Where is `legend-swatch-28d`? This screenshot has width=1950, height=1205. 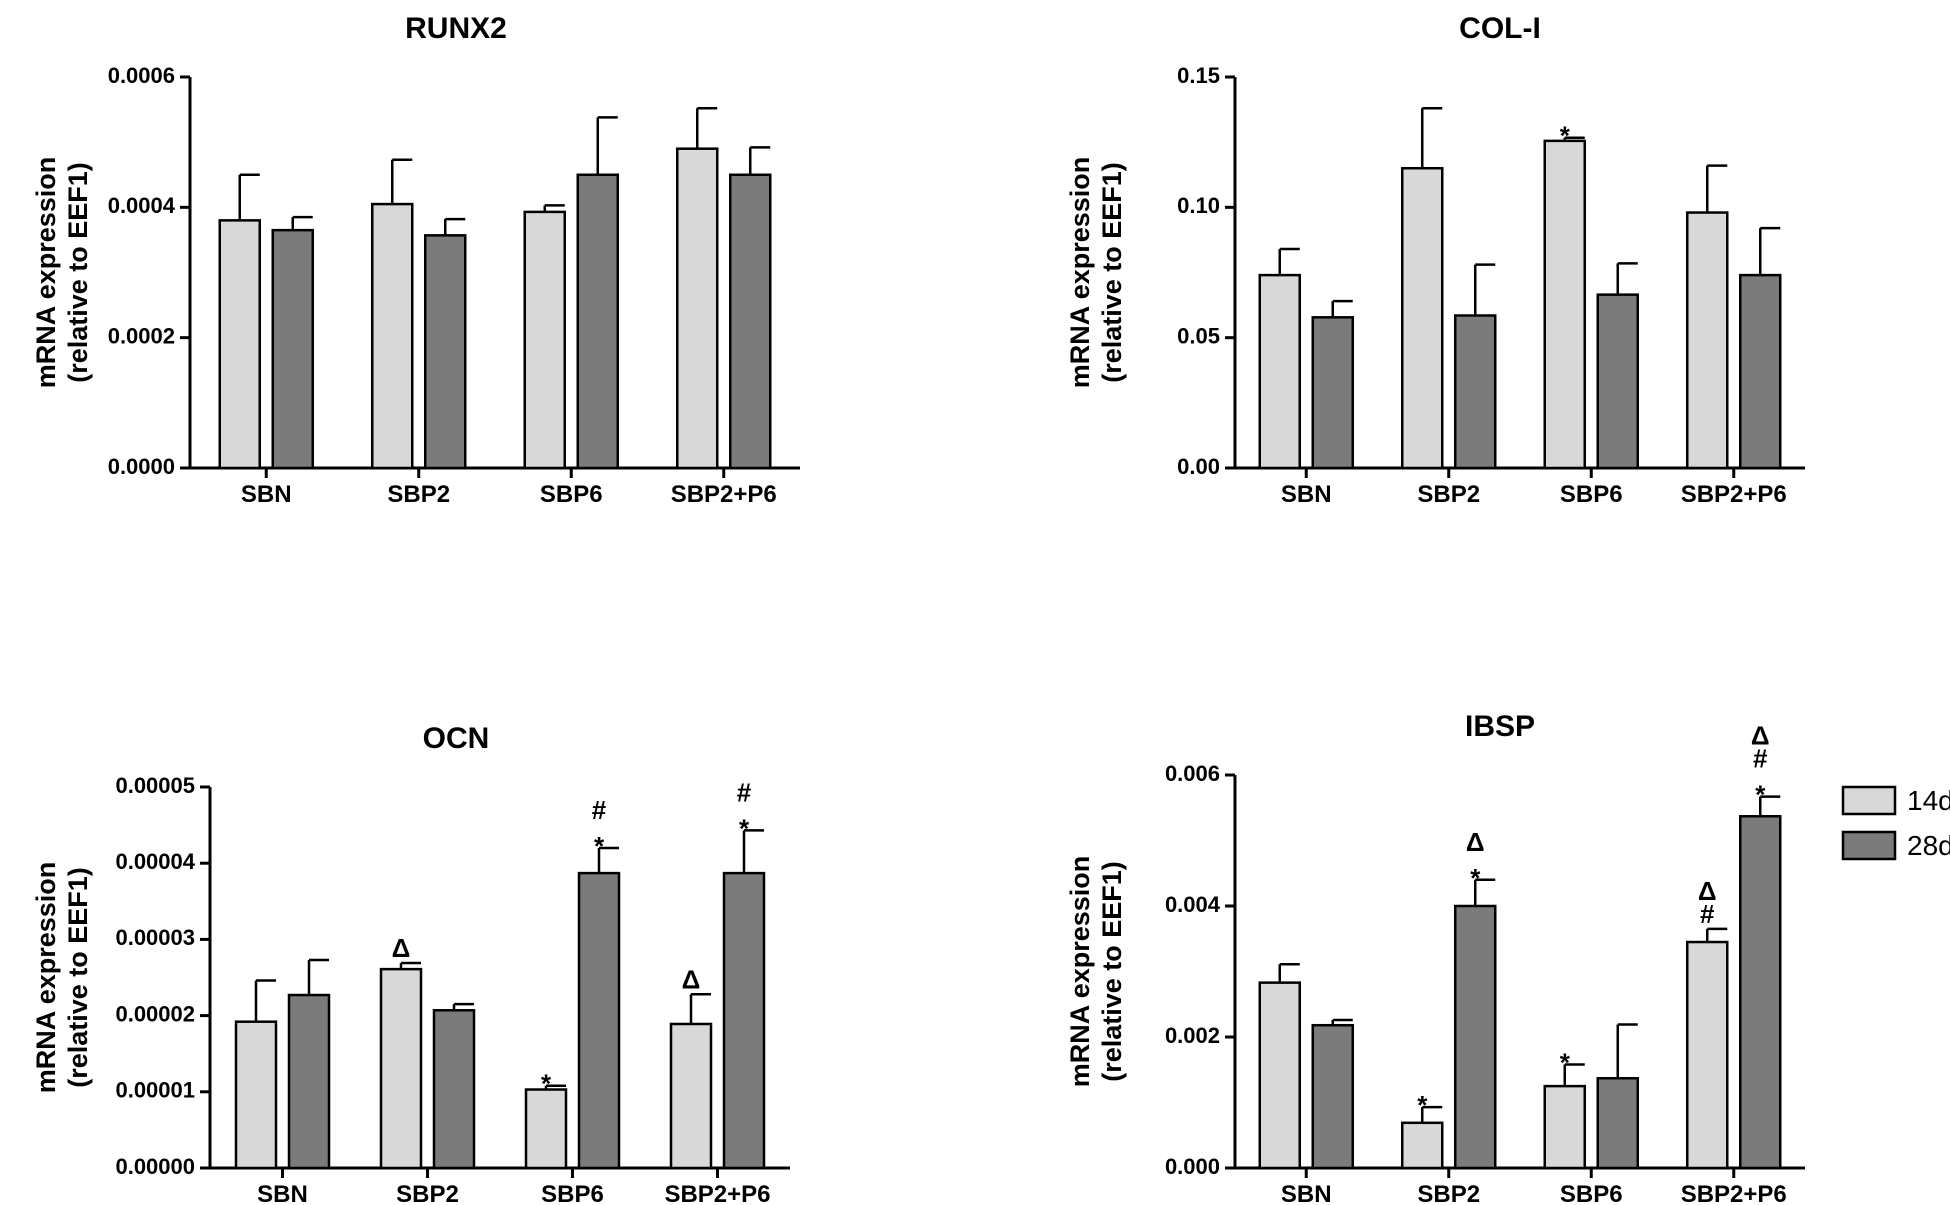
legend-swatch-28d is located at coordinates (1869, 845).